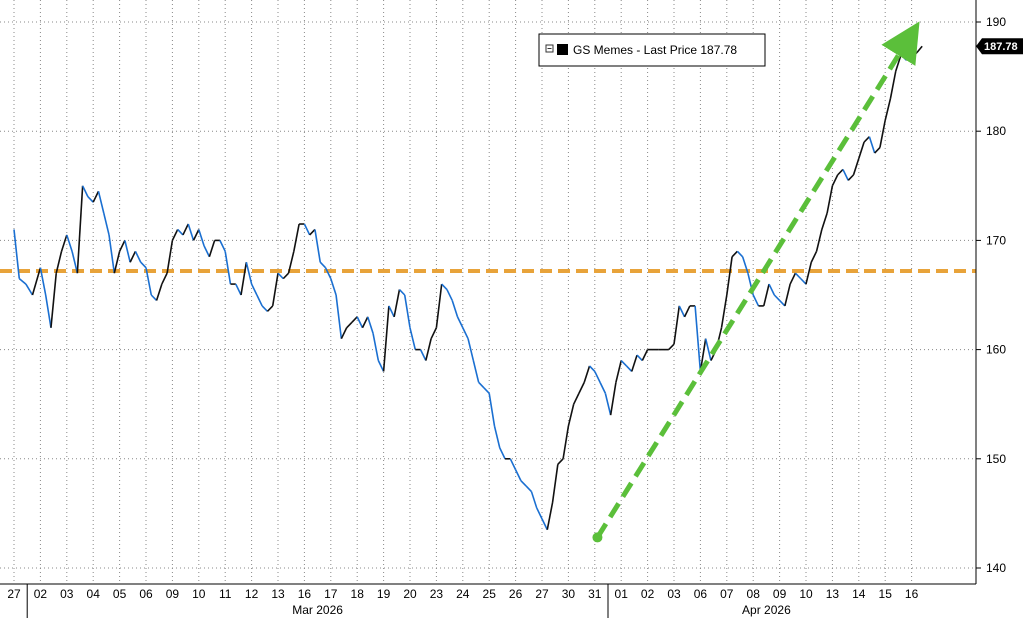 The height and width of the screenshot is (618, 1023). Describe the element at coordinates (410, 594) in the screenshot. I see `x-tick-label: 20` at that location.